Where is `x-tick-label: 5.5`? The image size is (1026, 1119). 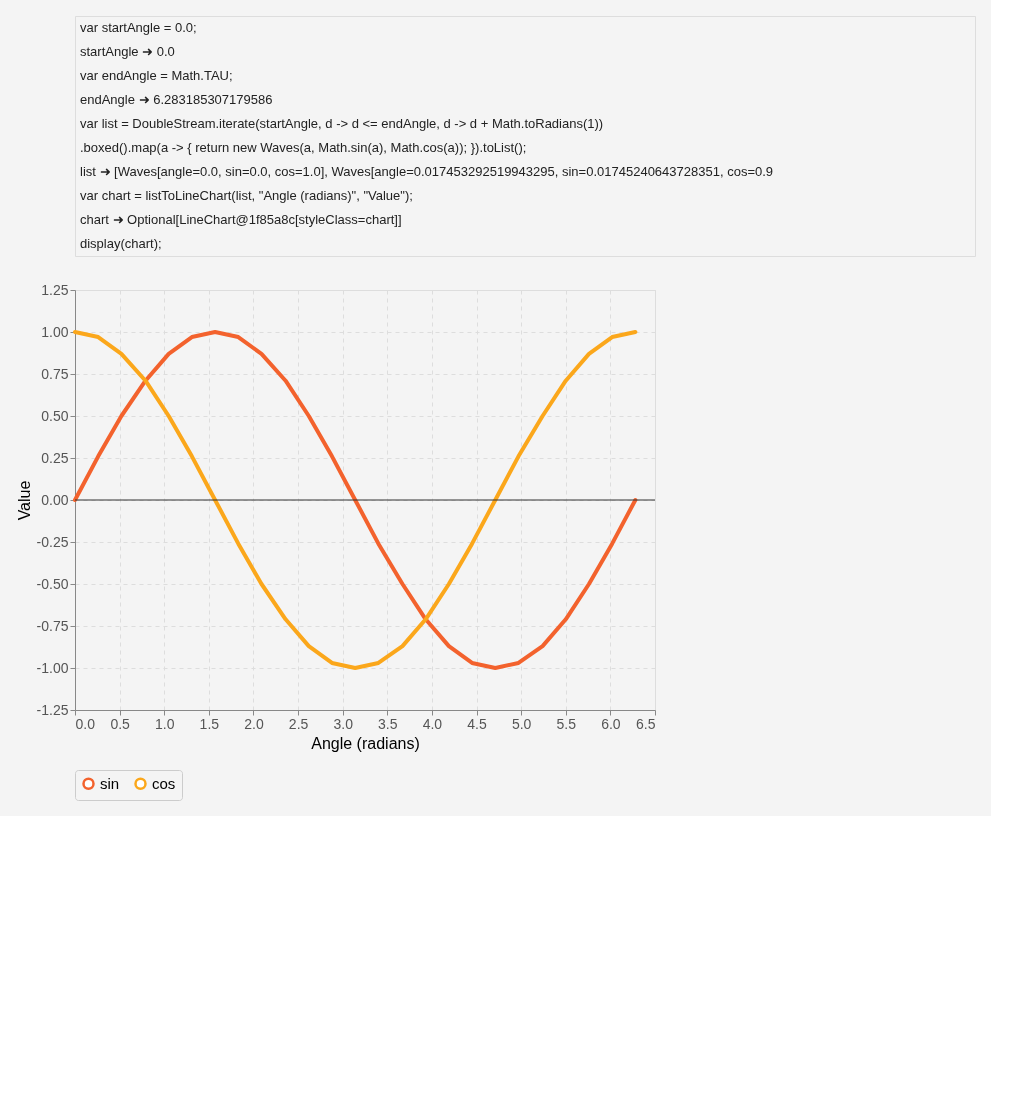
x-tick-label: 5.5 is located at coordinates (566, 723).